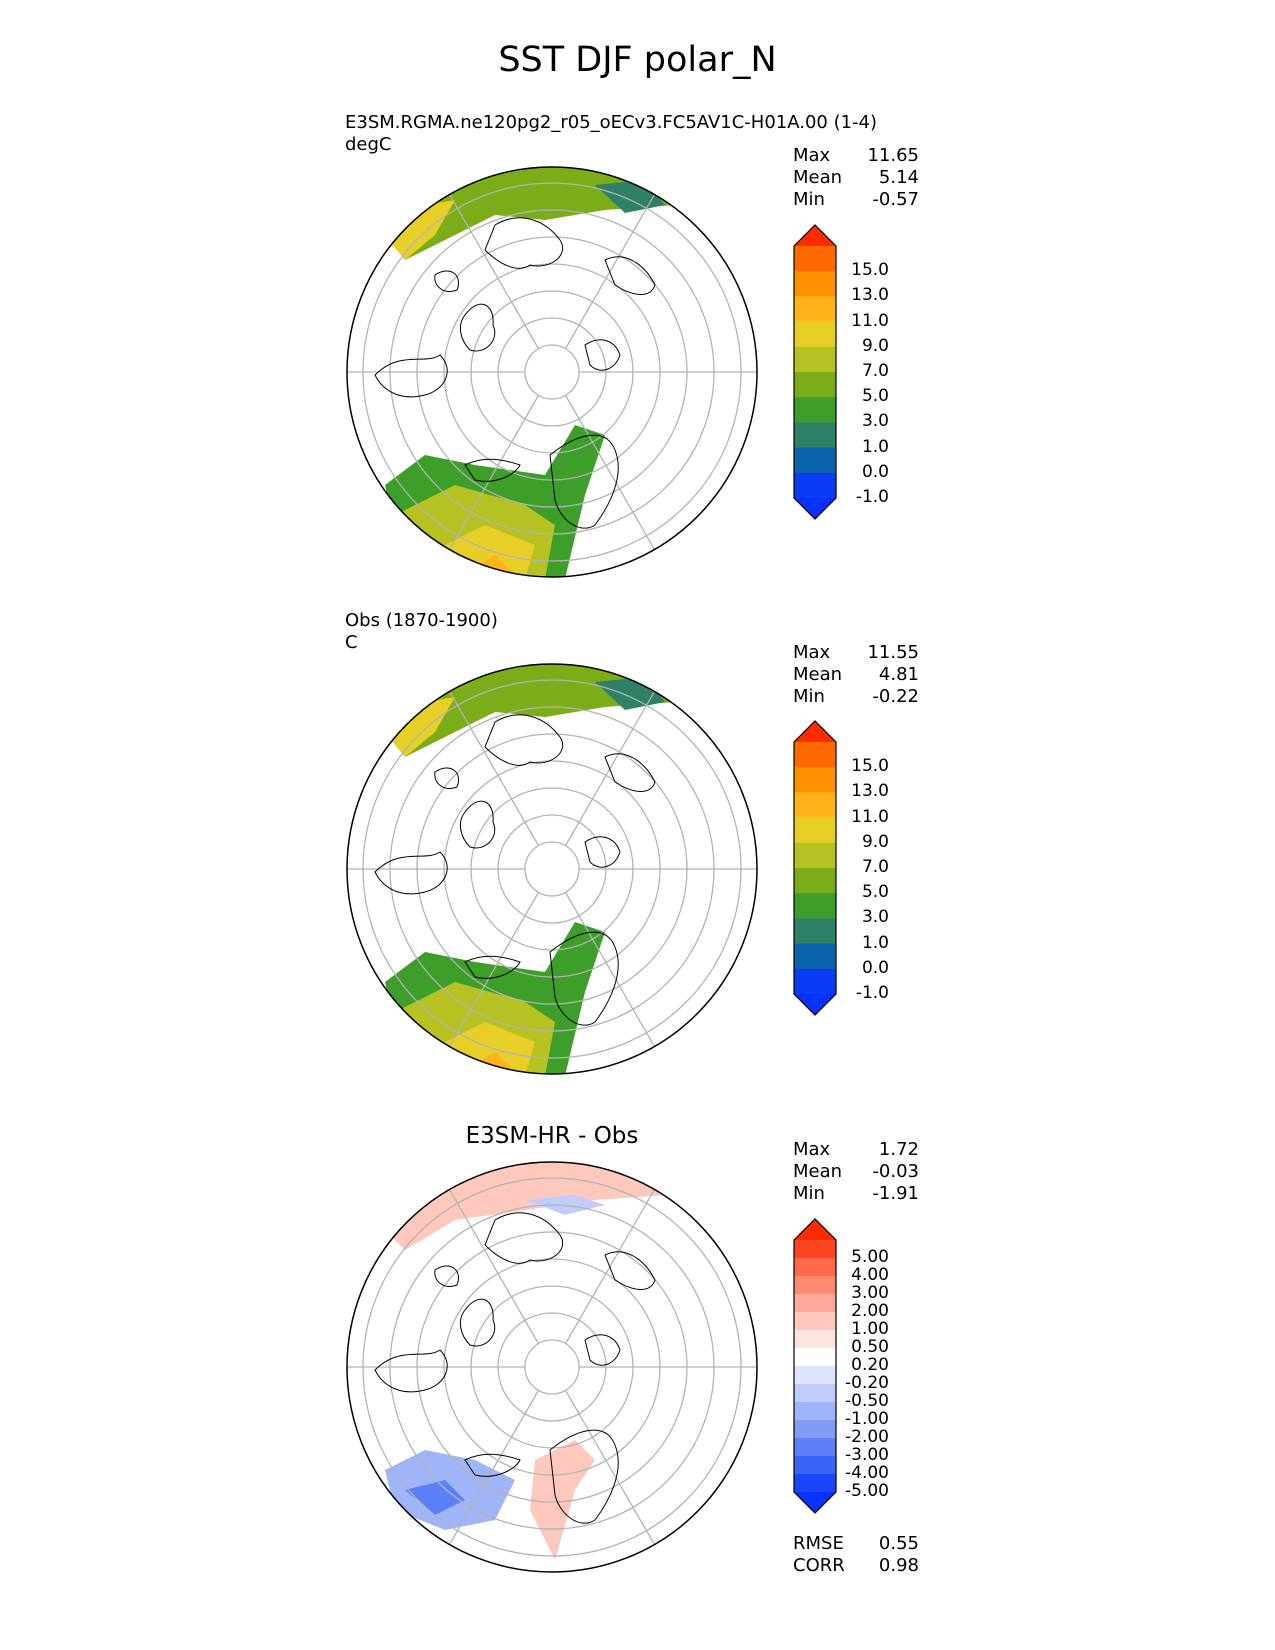 This screenshot has width=1275, height=1650. What do you see at coordinates (875, 917) in the screenshot?
I see `colorbar-tick-label: 3.0` at bounding box center [875, 917].